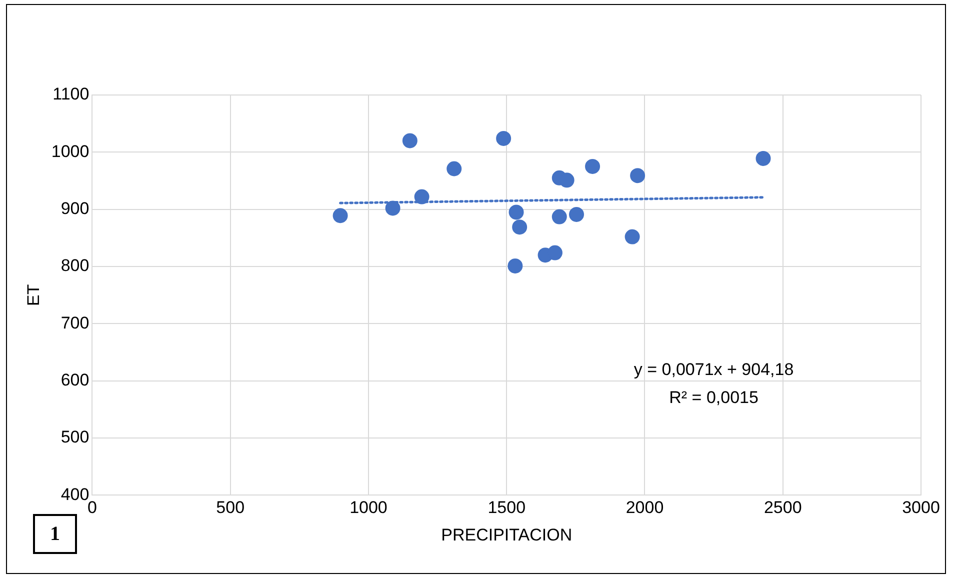 This screenshot has height=580, width=956. I want to click on x-tick-label: 500, so click(230, 508).